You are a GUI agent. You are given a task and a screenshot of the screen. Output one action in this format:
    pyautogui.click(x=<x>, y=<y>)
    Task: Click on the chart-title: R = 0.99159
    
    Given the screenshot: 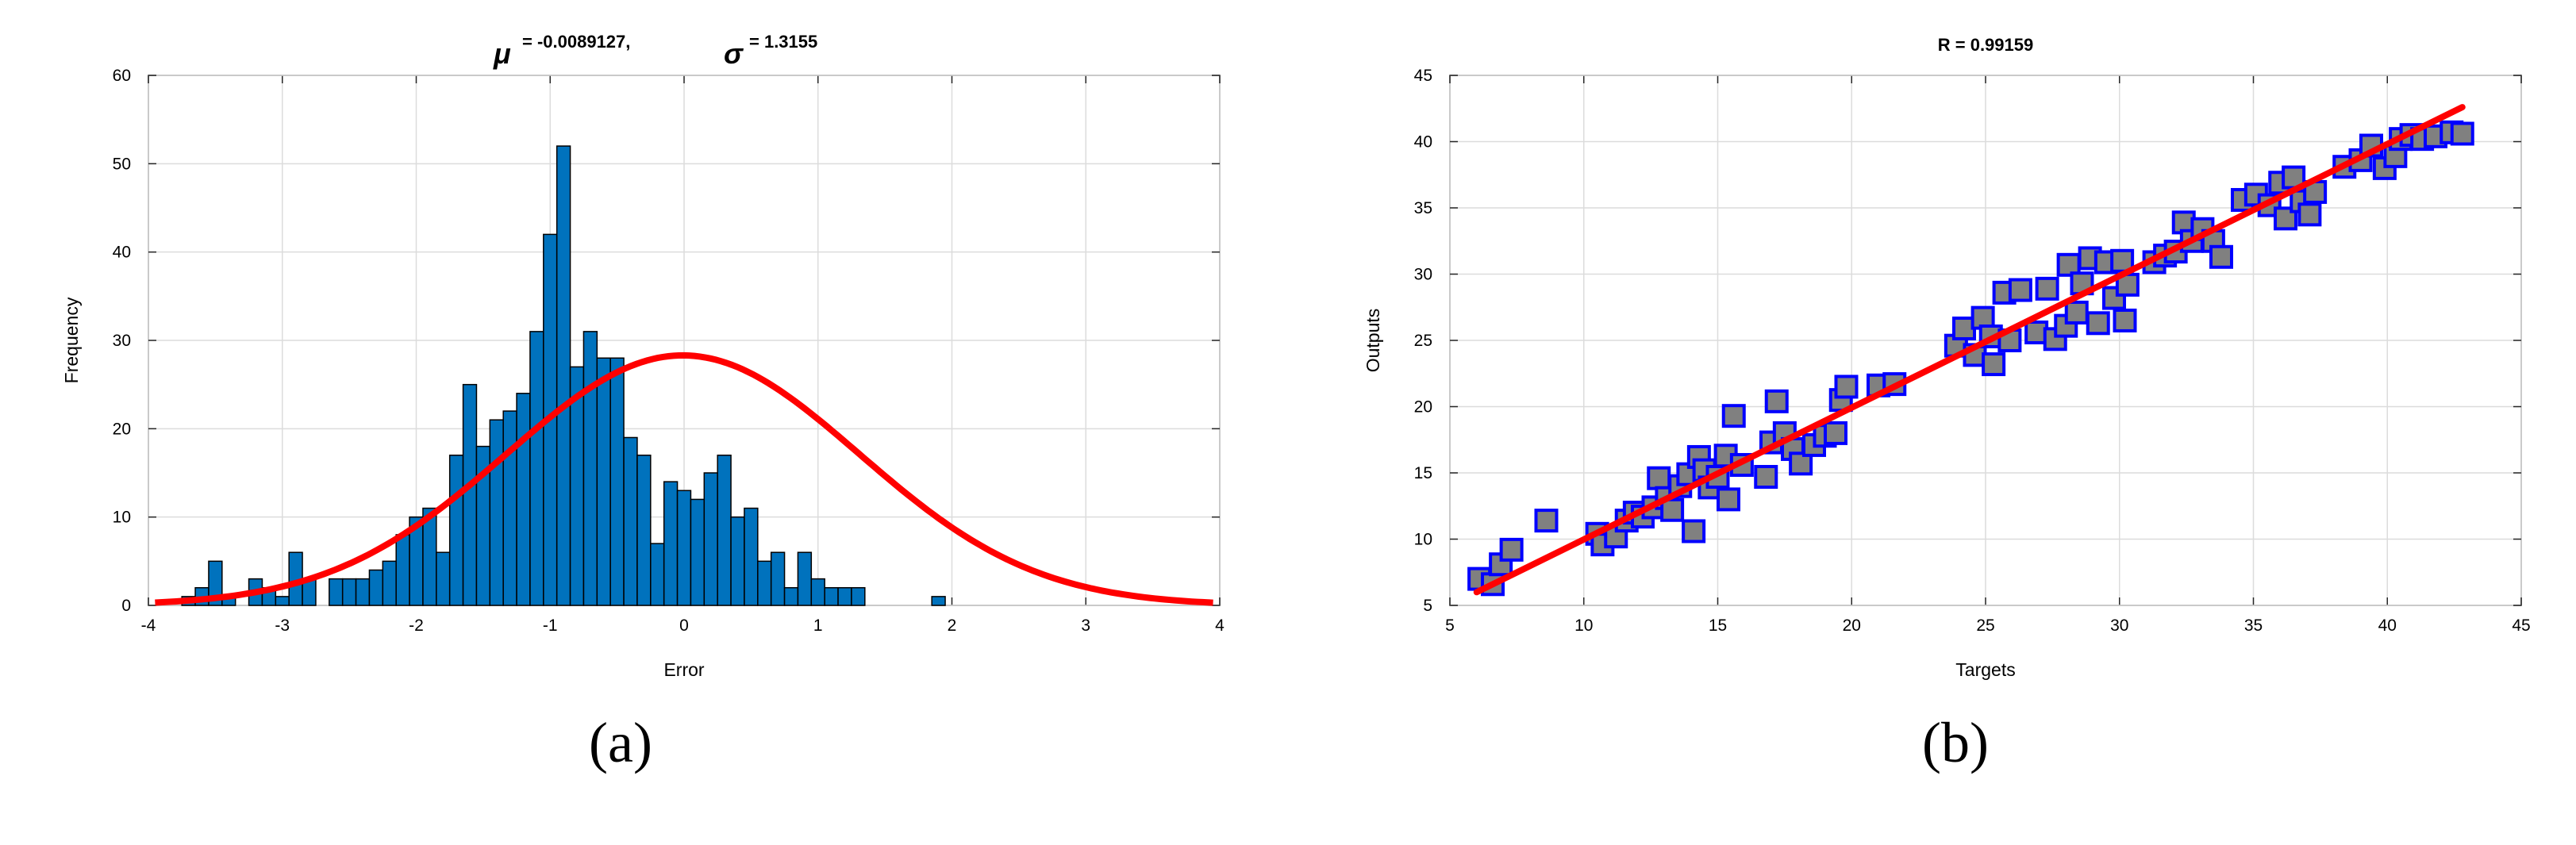 What is the action you would take?
    pyautogui.click(x=1986, y=45)
    